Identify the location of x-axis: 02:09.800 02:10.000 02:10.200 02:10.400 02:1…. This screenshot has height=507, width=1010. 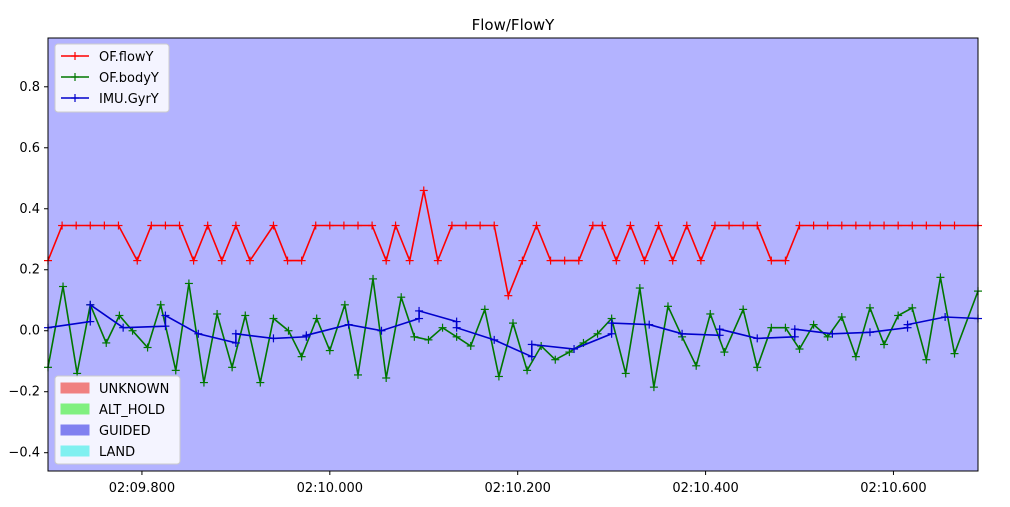
(518, 483).